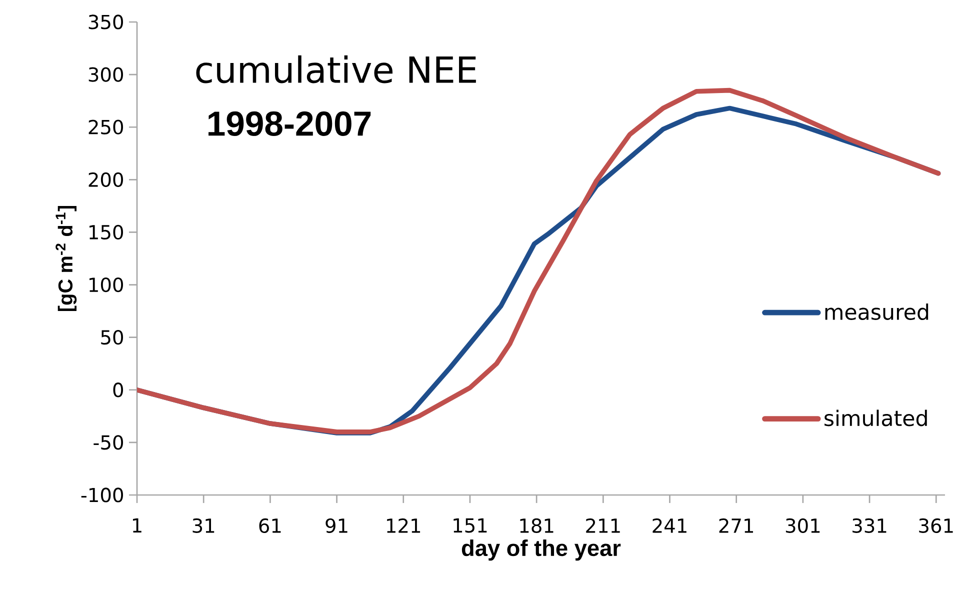 This screenshot has width=961, height=601. I want to click on x-tick-label: 361, so click(936, 525).